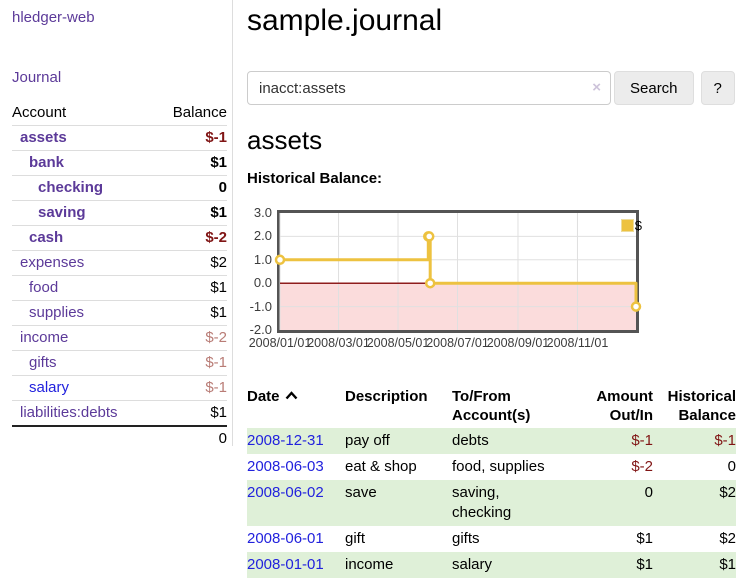  What do you see at coordinates (285, 564) in the screenshot?
I see `transaction-date-link: 2008-01-01` at bounding box center [285, 564].